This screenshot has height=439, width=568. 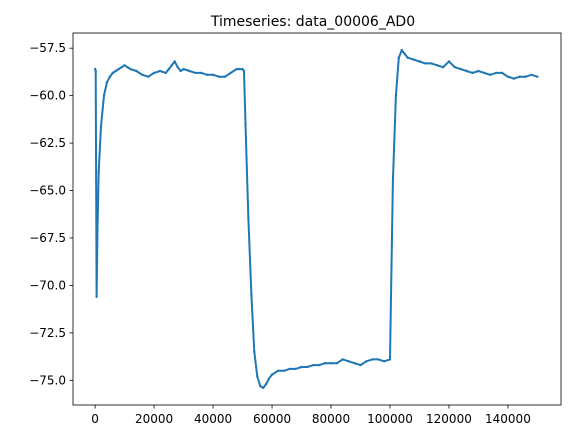 I want to click on x-tick-label: 0, so click(x=95, y=419).